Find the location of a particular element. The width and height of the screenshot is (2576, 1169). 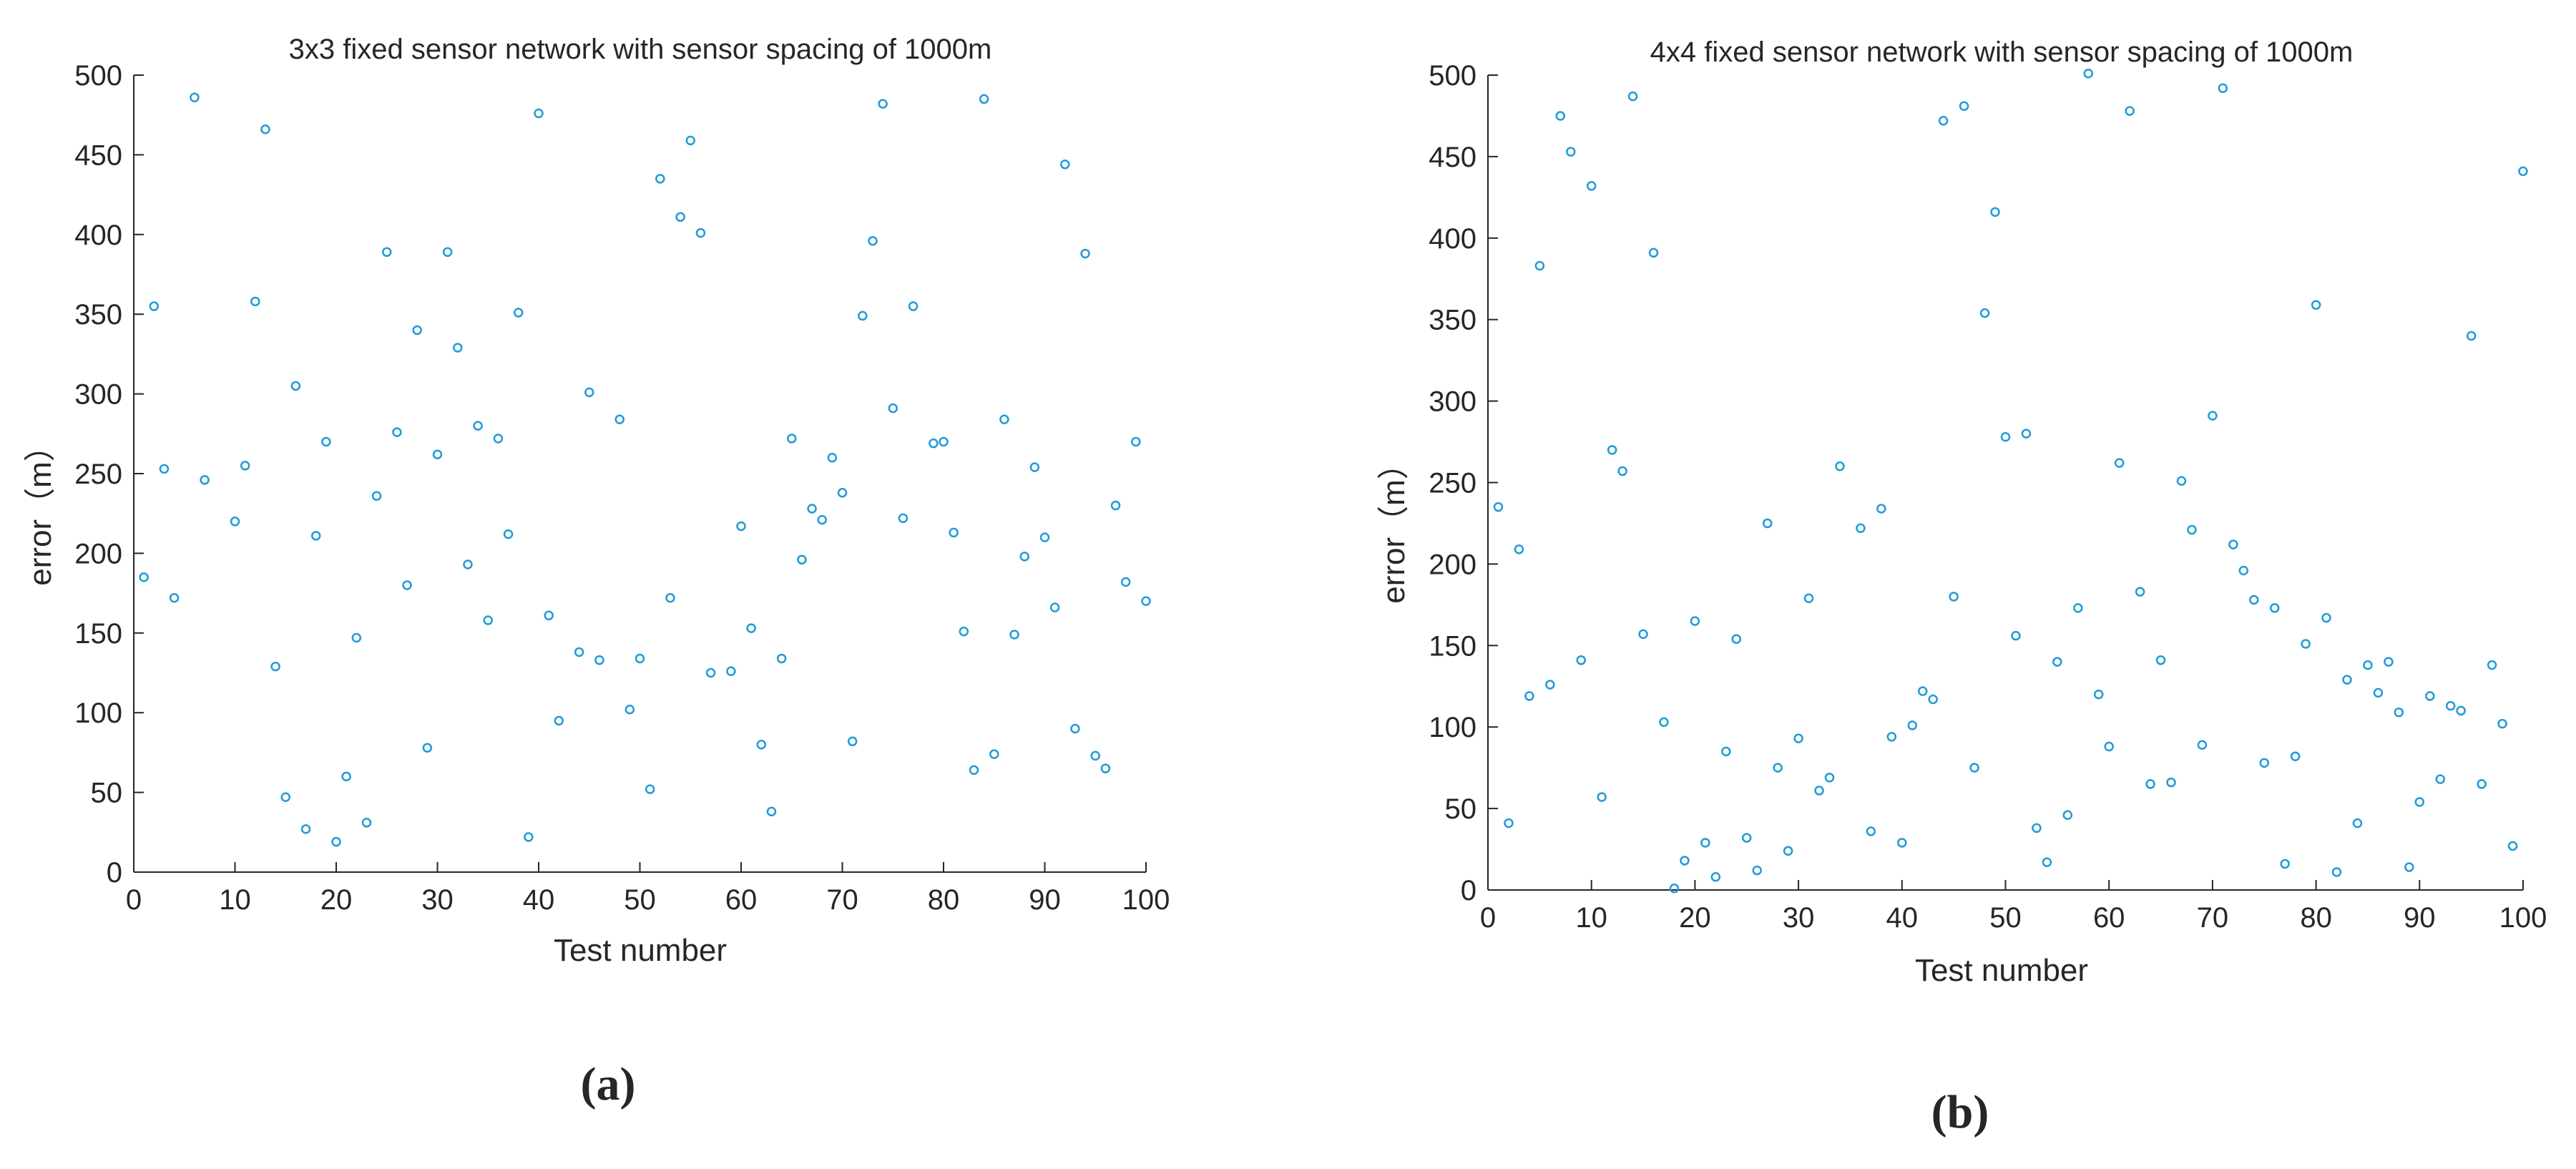

y-tick-label: 100 is located at coordinates (1452, 727).